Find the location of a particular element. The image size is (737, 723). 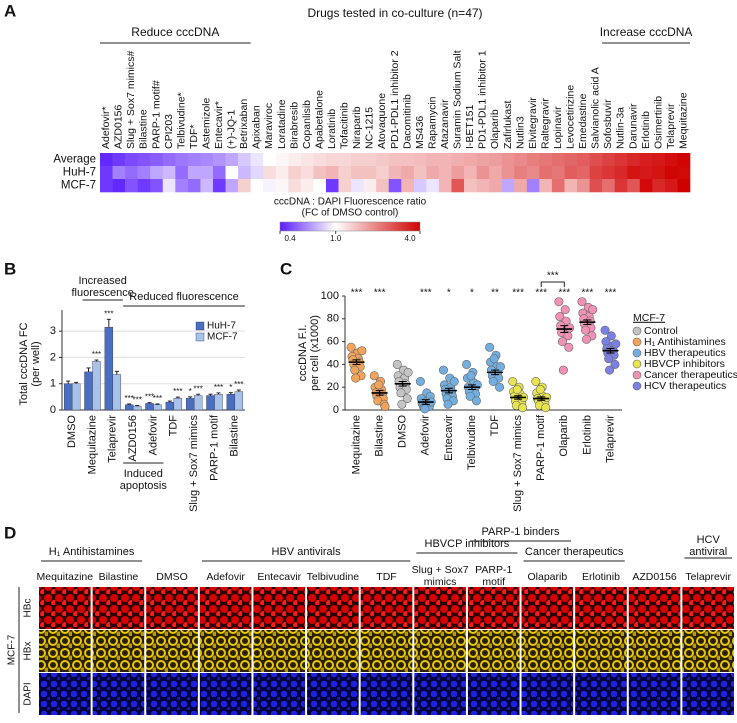

drug-label: Atovaquone is located at coordinates (382, 121).